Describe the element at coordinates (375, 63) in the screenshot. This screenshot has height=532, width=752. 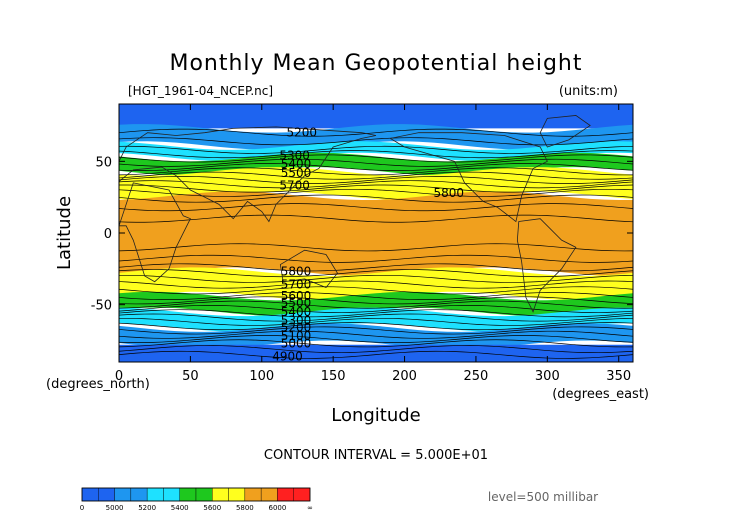
I see `chart-title: Monthly Mean Geopotential height` at that location.